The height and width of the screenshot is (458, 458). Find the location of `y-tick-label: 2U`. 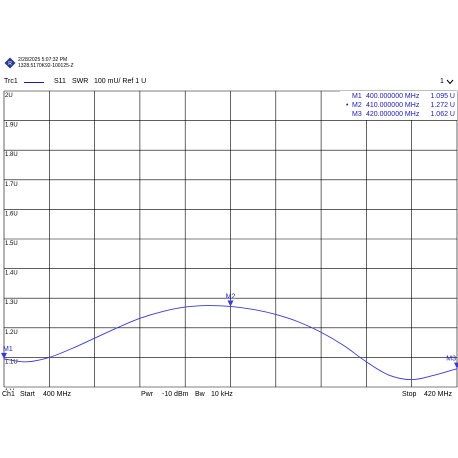

y-tick-label: 2U is located at coordinates (9, 96).